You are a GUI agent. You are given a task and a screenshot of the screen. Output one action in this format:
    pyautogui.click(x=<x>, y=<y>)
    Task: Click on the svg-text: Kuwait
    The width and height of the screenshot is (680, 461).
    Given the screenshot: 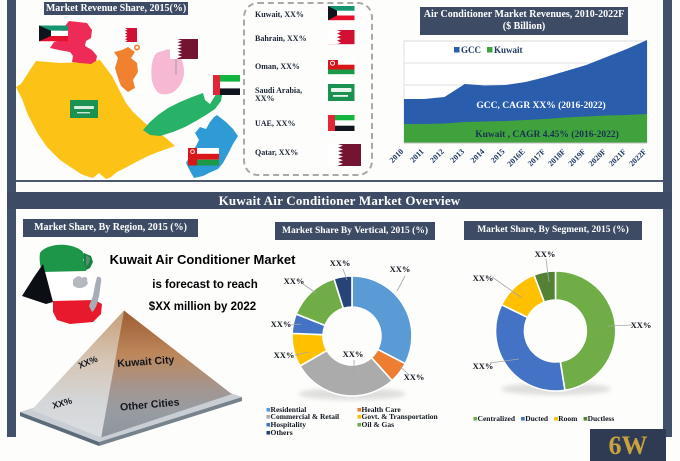 What is the action you would take?
    pyautogui.click(x=508, y=50)
    